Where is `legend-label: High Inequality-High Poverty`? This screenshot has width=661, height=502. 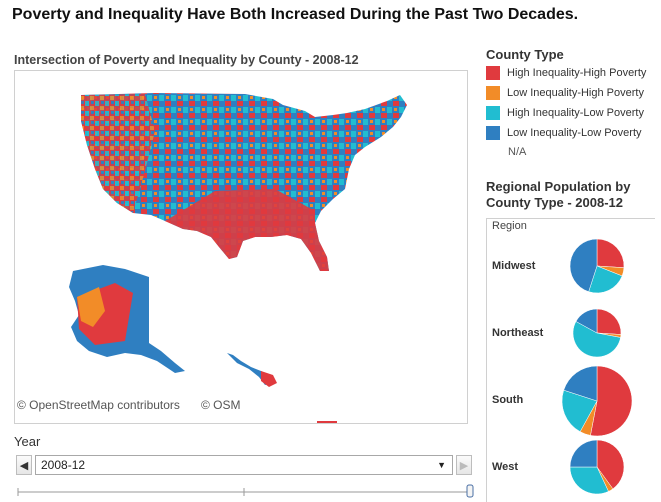
legend-label: High Inequality-High Poverty is located at coordinates (577, 73).